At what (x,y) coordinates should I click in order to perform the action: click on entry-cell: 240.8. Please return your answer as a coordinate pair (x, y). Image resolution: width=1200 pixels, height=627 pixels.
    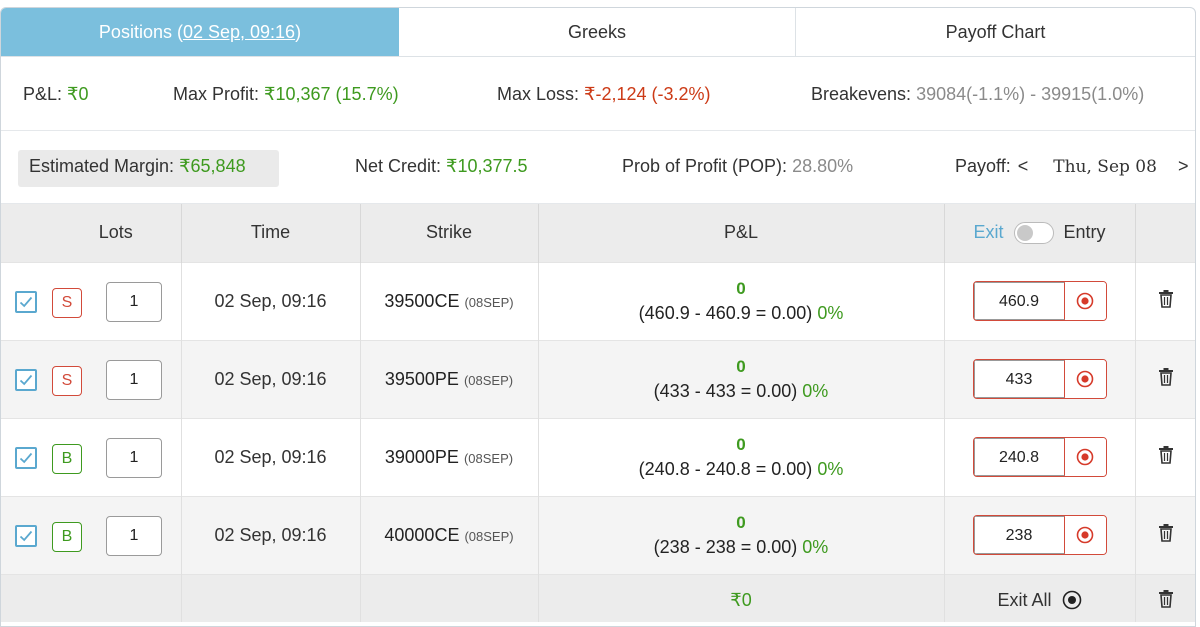
    Looking at the image, I should click on (1040, 456).